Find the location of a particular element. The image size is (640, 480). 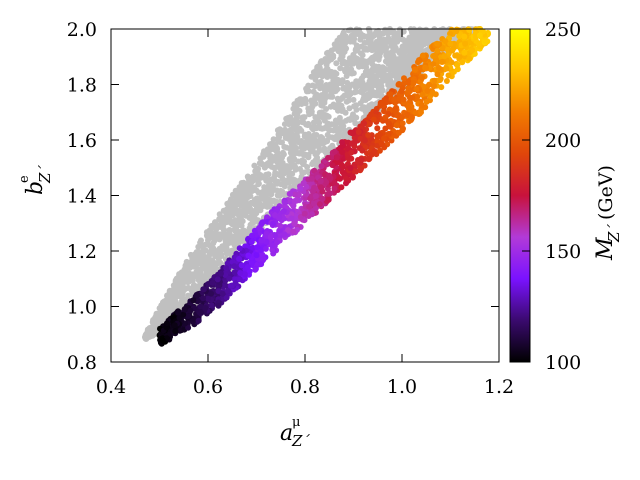

y-tick-label: 1.8 is located at coordinates (82, 86).